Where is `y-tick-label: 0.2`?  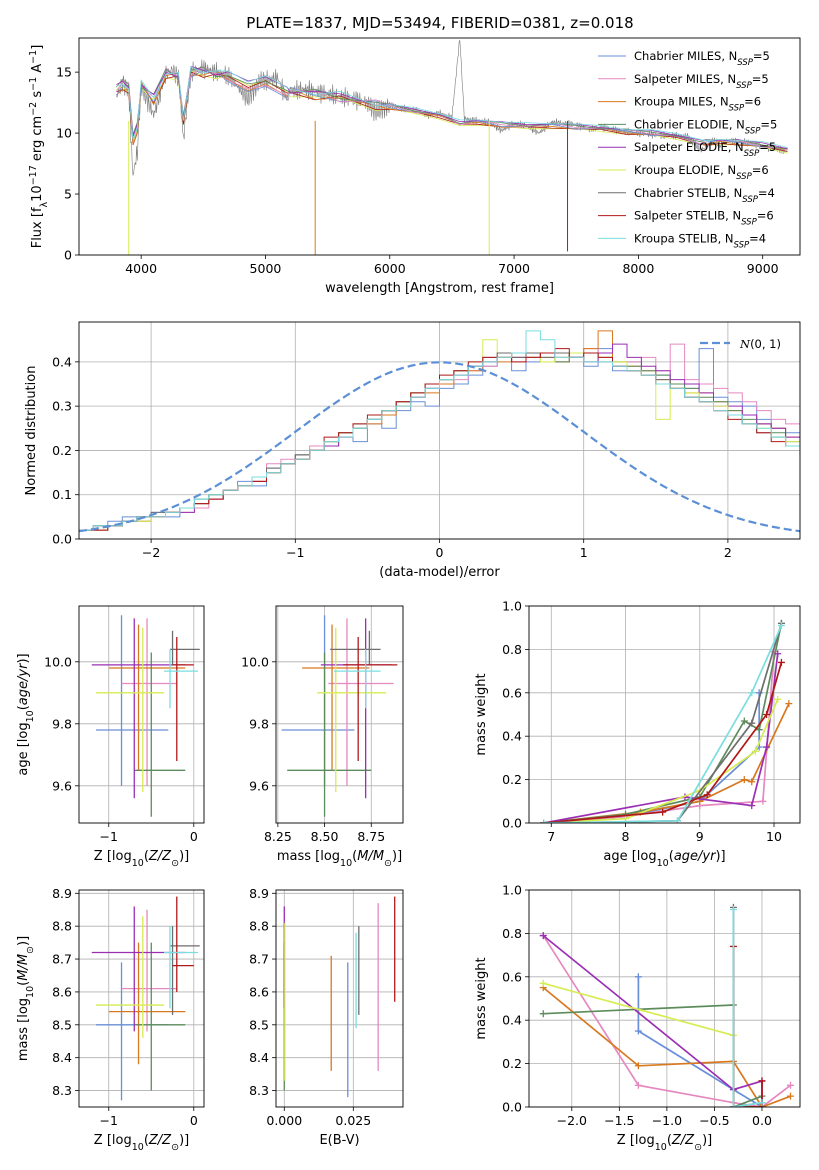
y-tick-label: 0.2 is located at coordinates (512, 1063).